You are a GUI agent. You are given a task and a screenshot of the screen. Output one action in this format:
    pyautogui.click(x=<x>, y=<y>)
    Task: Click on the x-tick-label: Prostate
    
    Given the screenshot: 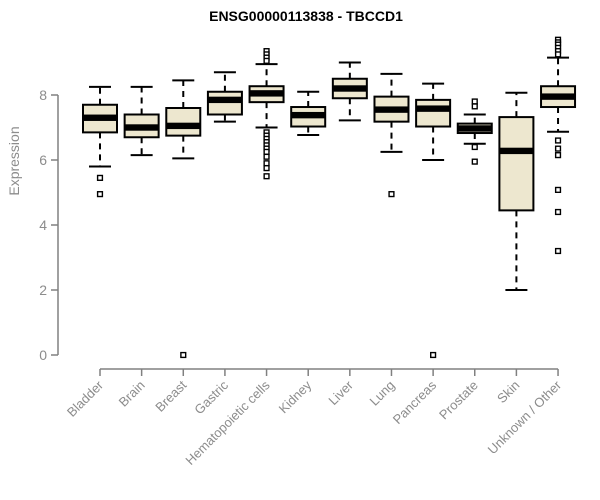 What is the action you would take?
    pyautogui.click(x=458, y=400)
    